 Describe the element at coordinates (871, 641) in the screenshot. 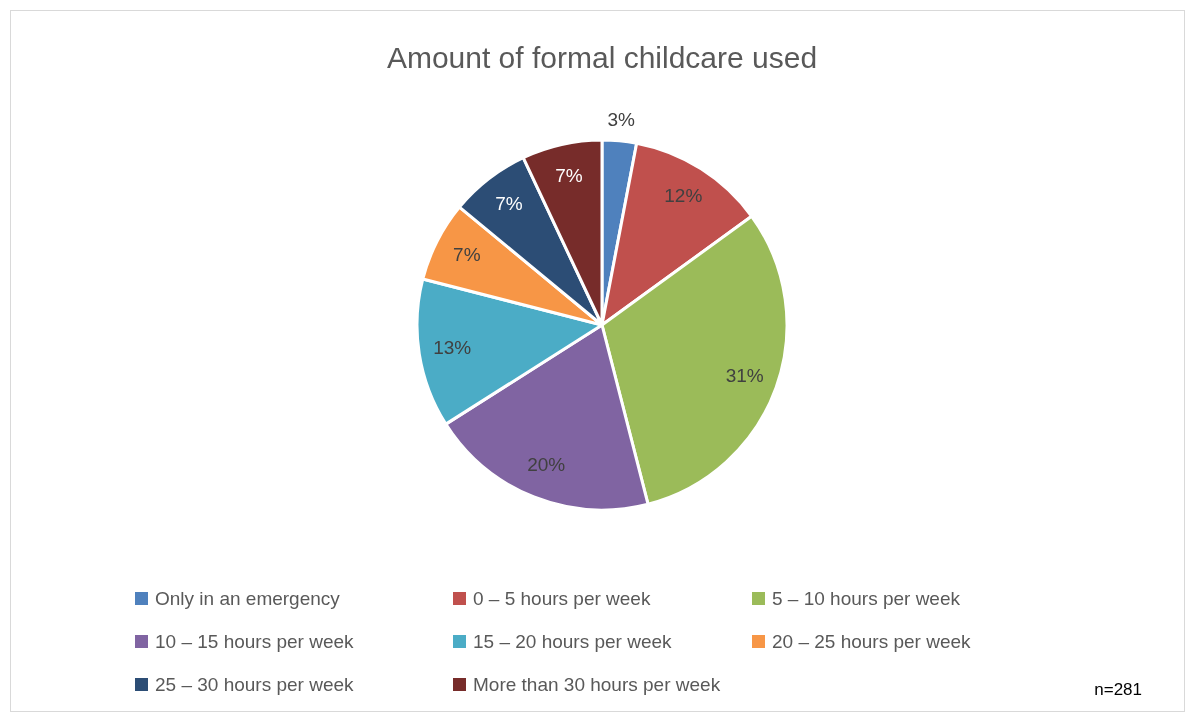

I see `legend-label: 20 – 25 hours per week` at that location.